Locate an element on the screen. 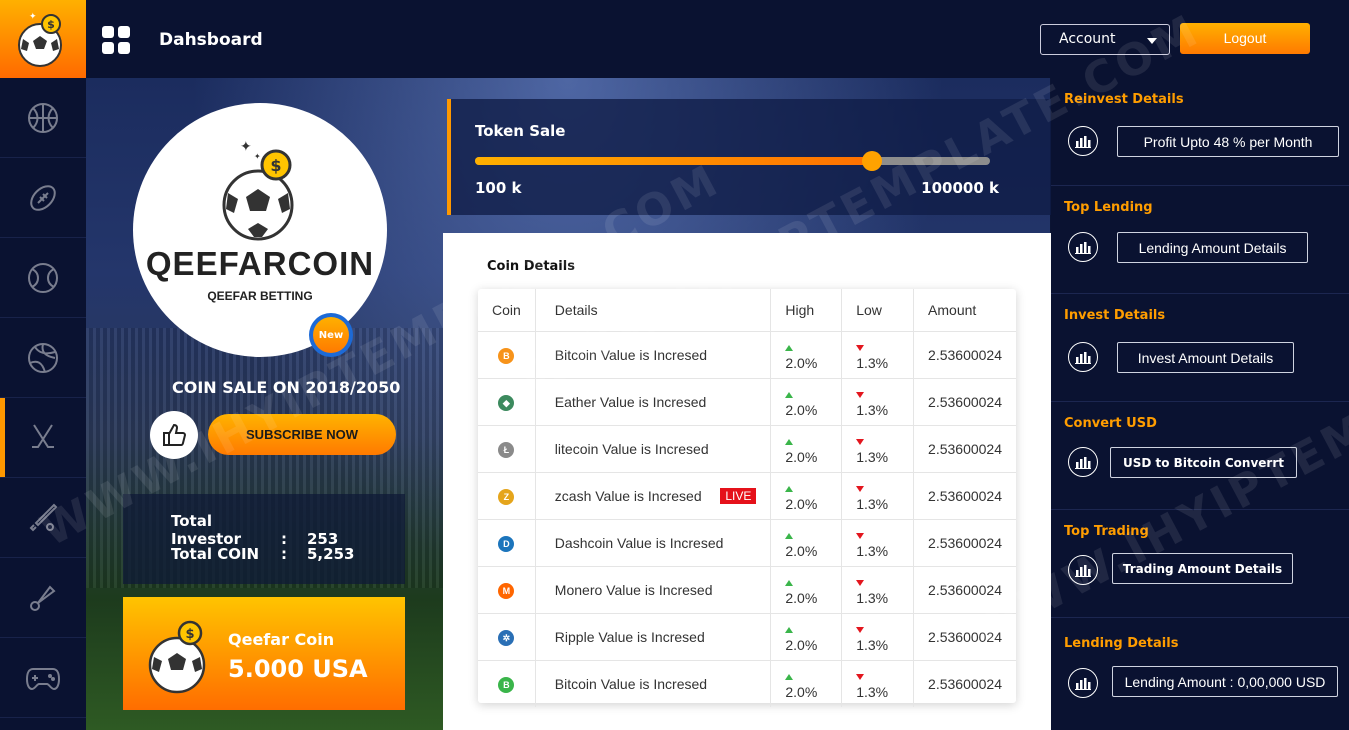 This screenshot has height=730, width=1349. bitcoin-green-icon: B is located at coordinates (506, 684).